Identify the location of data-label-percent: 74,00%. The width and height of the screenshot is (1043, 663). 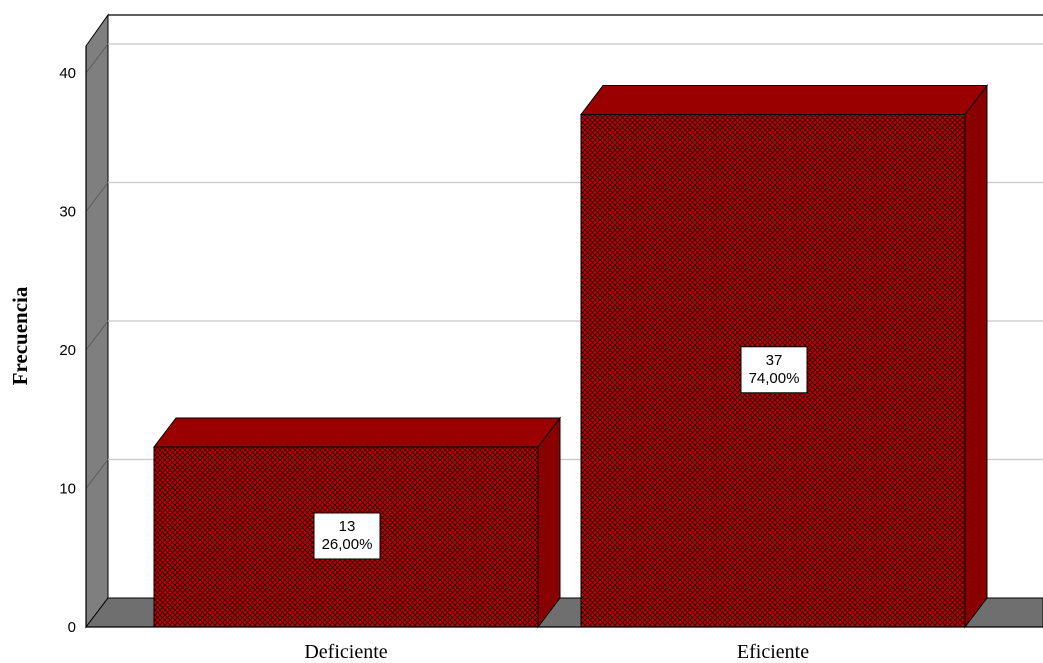
(774, 378).